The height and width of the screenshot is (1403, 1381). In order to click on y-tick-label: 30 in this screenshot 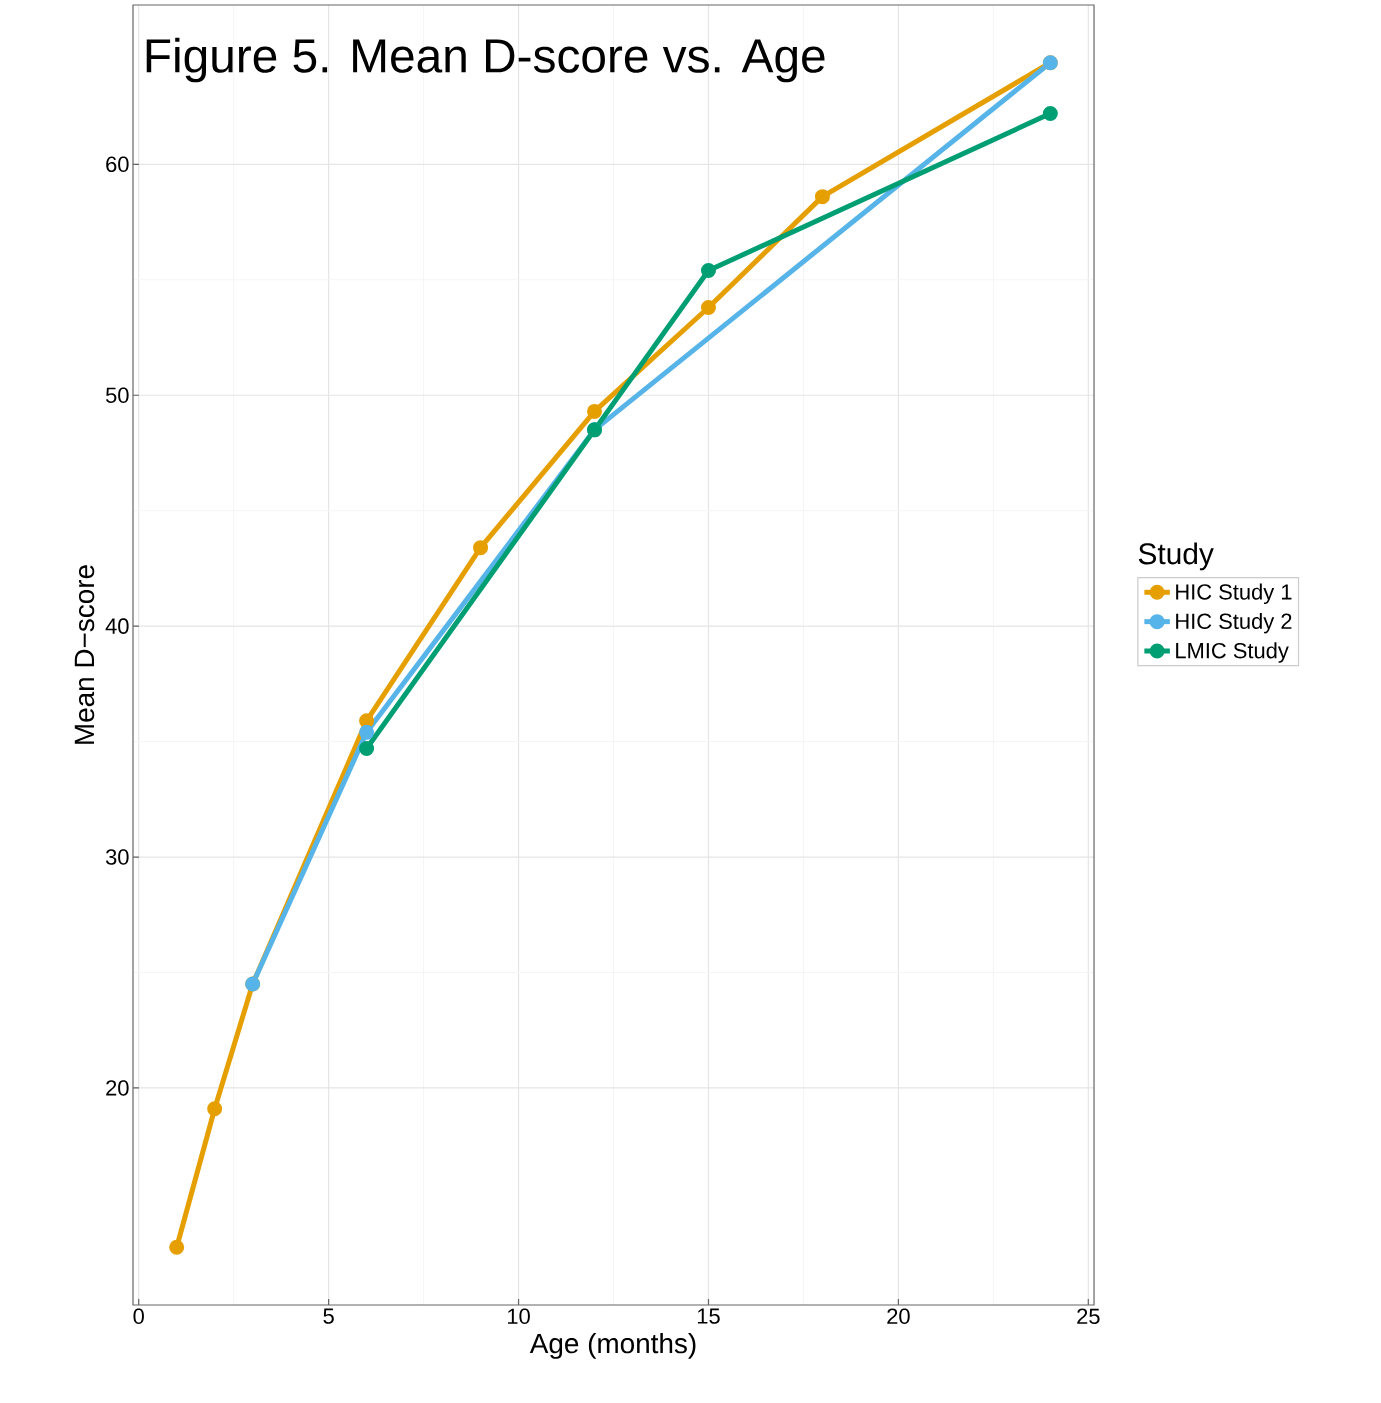, I will do `click(117, 857)`.